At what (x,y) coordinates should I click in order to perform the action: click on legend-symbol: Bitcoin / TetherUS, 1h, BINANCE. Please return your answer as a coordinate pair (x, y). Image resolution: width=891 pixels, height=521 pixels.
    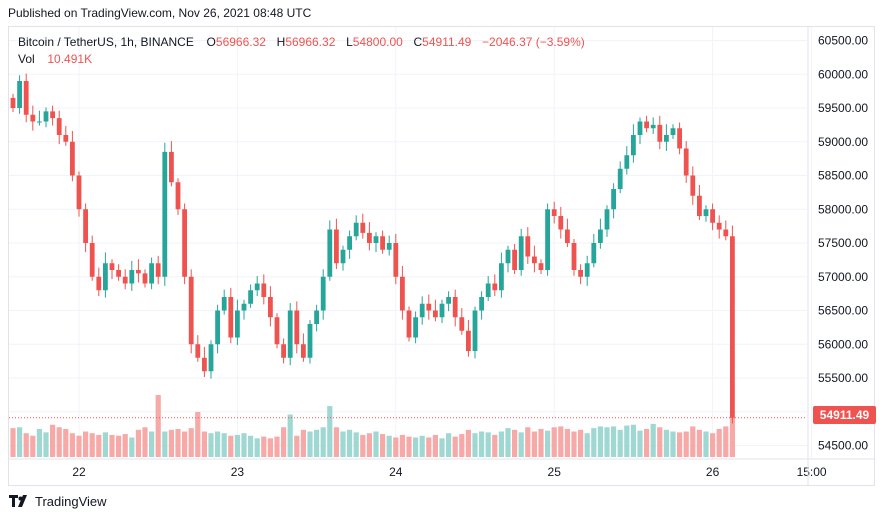
    Looking at the image, I should click on (106, 42).